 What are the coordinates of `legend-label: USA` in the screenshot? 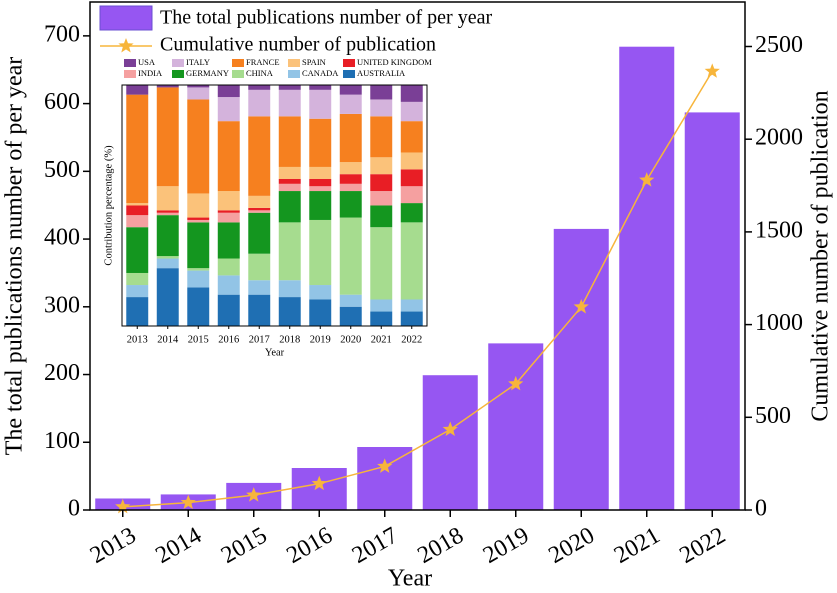 It's located at (147, 62).